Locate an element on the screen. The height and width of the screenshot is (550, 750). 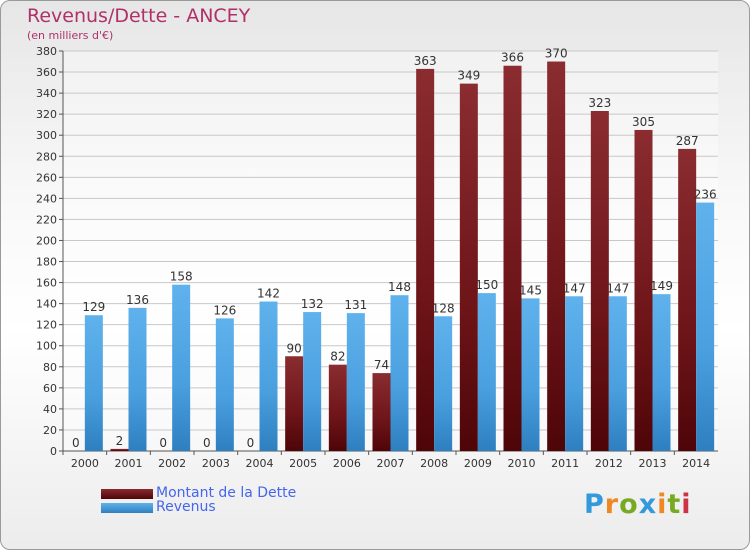
data-label: 236 is located at coordinates (705, 195).